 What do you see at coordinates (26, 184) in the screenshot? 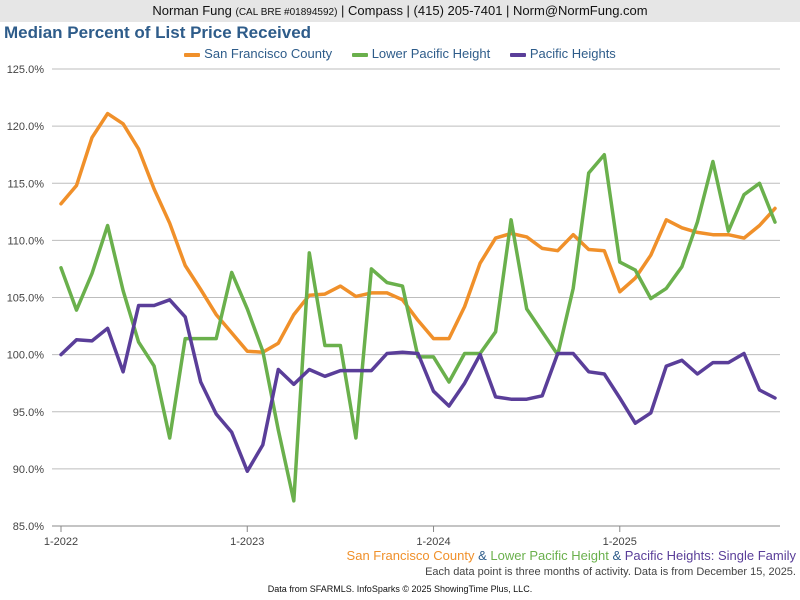
I see `y-tick-label: 115.0%` at bounding box center [26, 184].